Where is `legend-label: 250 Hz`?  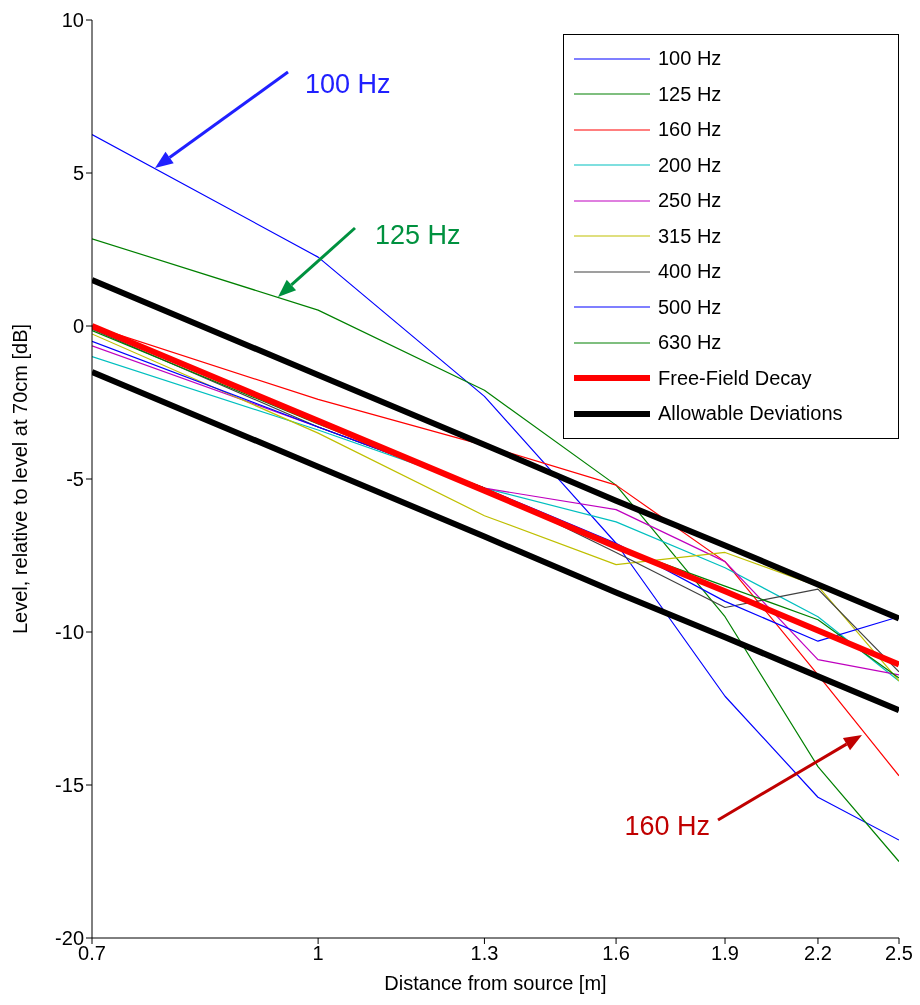 legend-label: 250 Hz is located at coordinates (690, 201).